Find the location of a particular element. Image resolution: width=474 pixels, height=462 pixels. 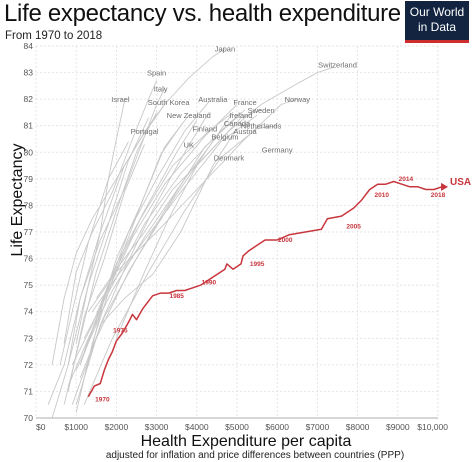

usa-year-label: 1975 is located at coordinates (120, 330).